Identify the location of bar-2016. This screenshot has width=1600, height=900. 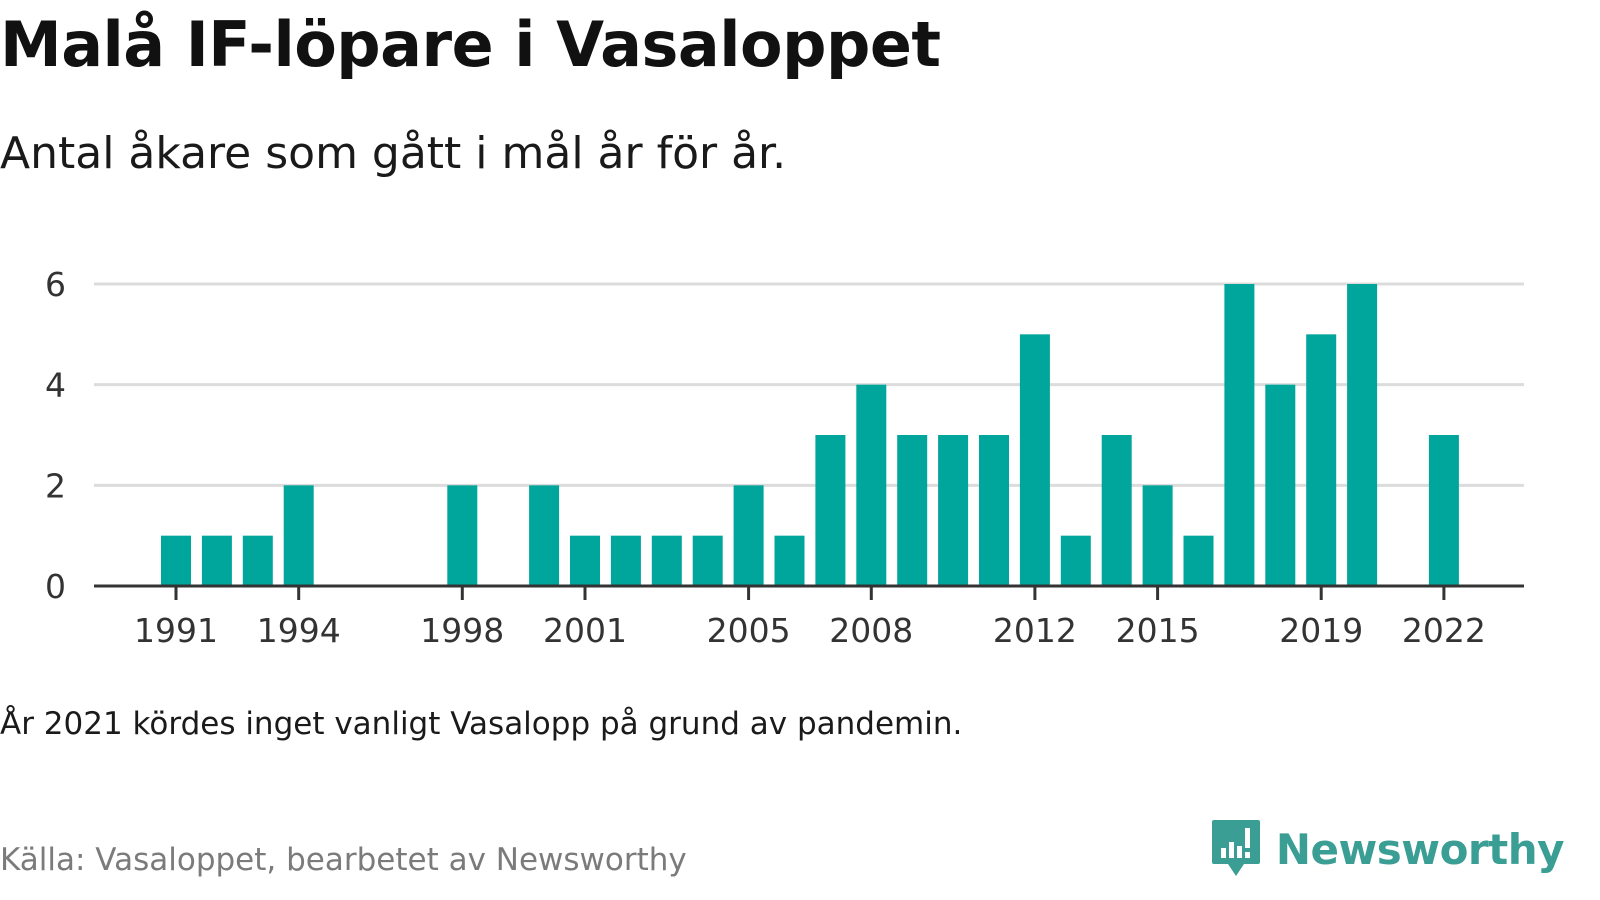
(1198, 560).